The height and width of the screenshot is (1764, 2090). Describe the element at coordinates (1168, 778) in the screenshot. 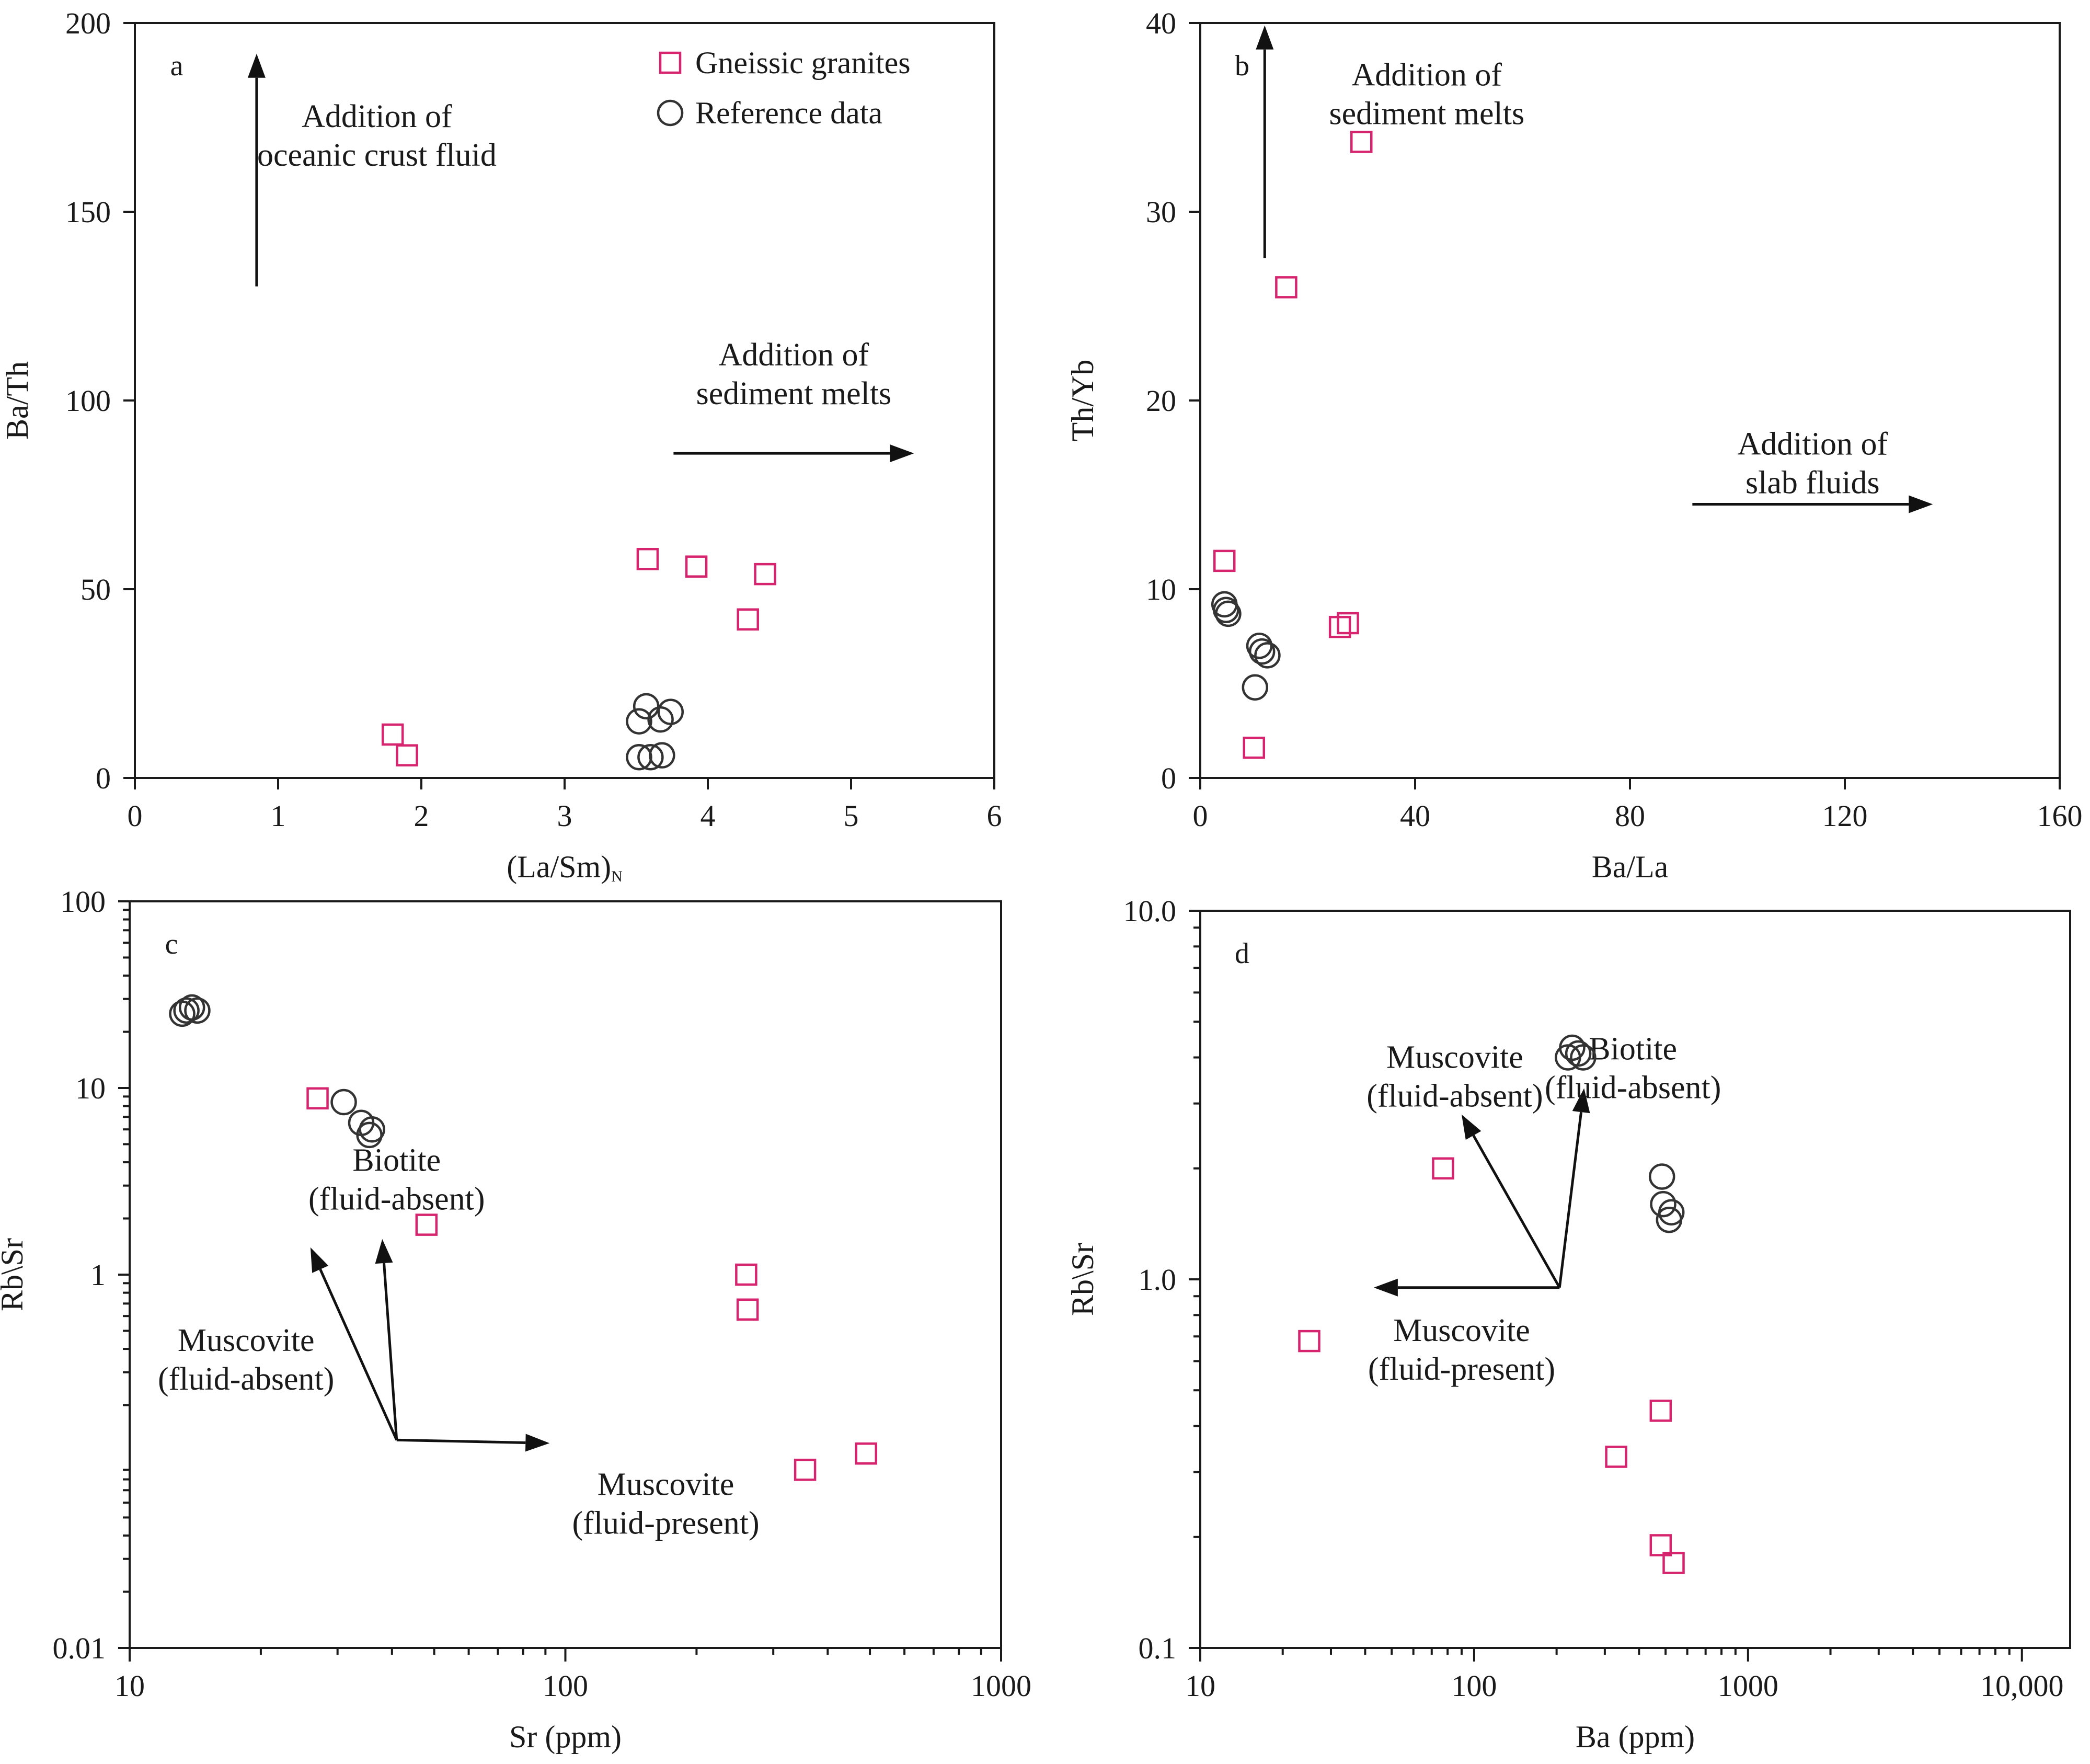

I see `panel-b-y-tick-label: 0` at that location.